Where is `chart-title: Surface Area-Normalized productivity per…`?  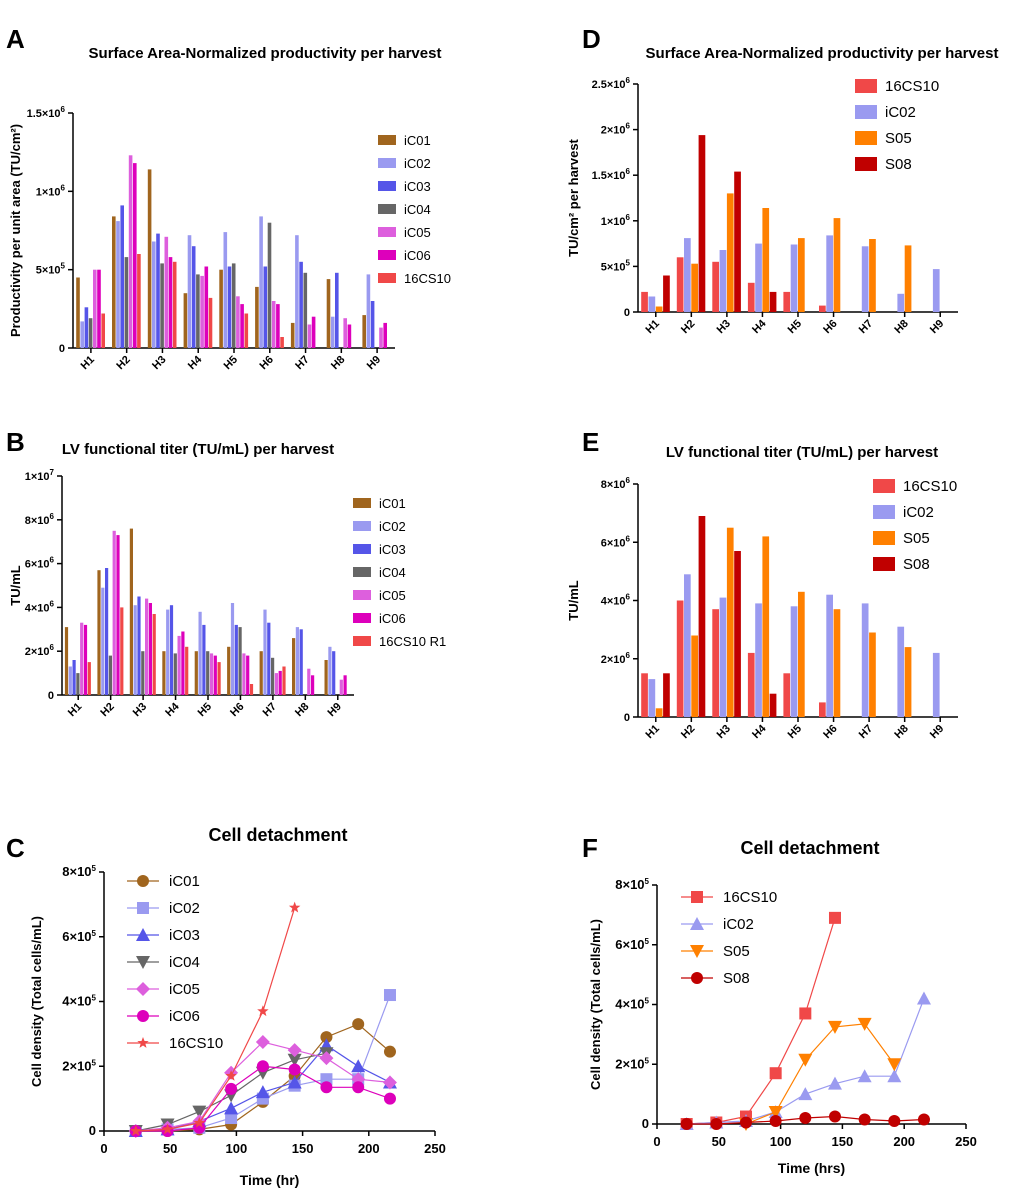
chart-title: Surface Area-Normalized productivity per… is located at coordinates (822, 53).